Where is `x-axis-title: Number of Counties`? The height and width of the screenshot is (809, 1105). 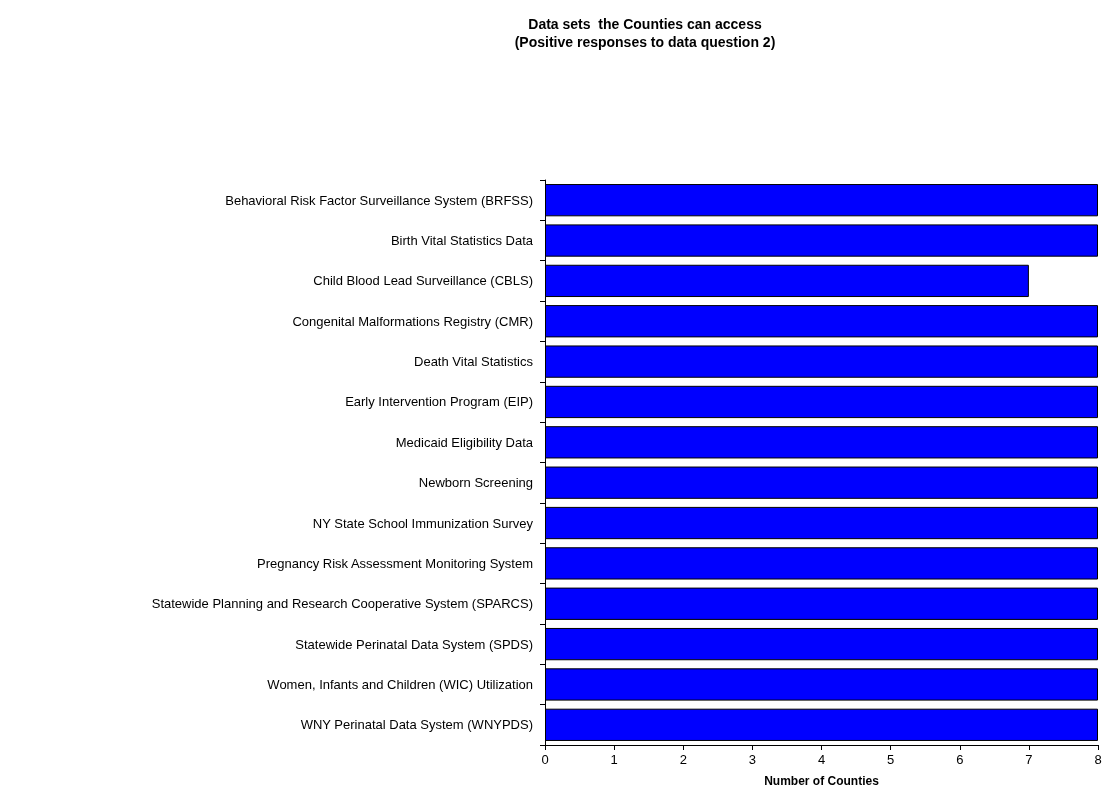
x-axis-title: Number of Counties is located at coordinates (822, 781).